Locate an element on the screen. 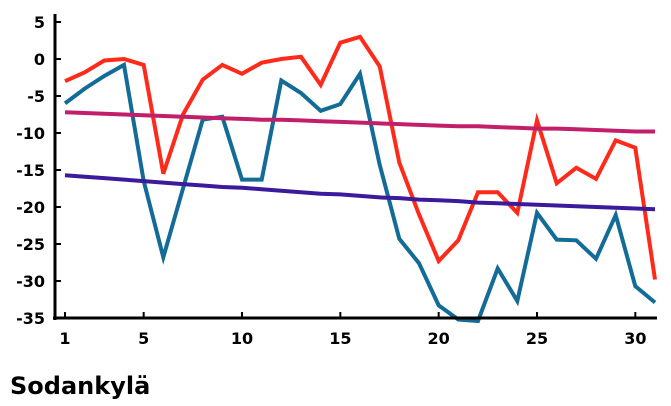 The height and width of the screenshot is (406, 671). x-tick-label: 10 is located at coordinates (242, 338).